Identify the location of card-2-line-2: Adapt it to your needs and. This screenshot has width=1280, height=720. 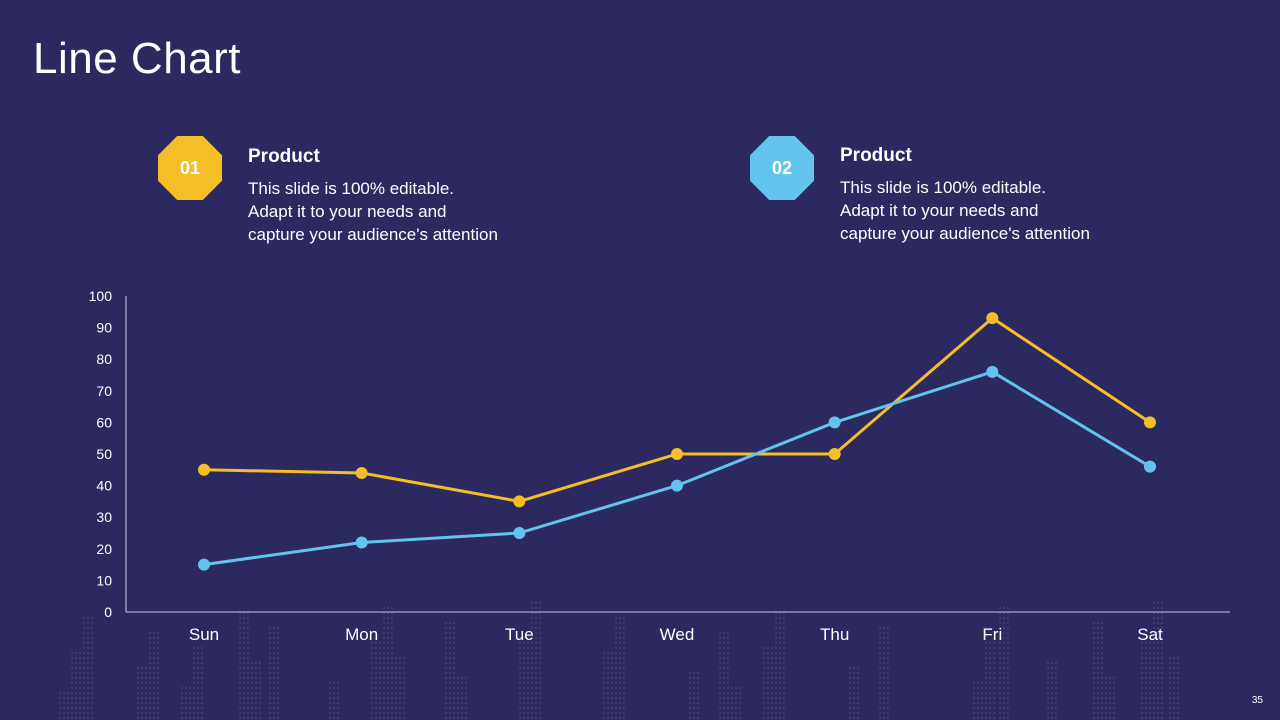
(939, 210).